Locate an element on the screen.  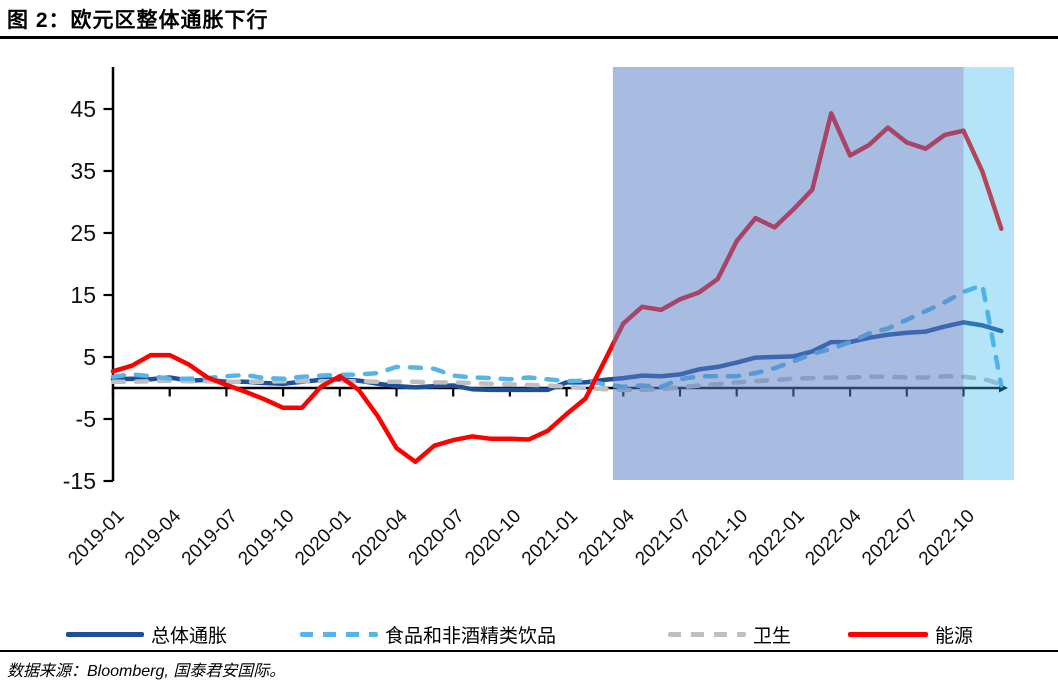
chart-legend: 总体通胀 食品和非酒精类饮品 卫生 能源 is located at coordinates (529, 634).